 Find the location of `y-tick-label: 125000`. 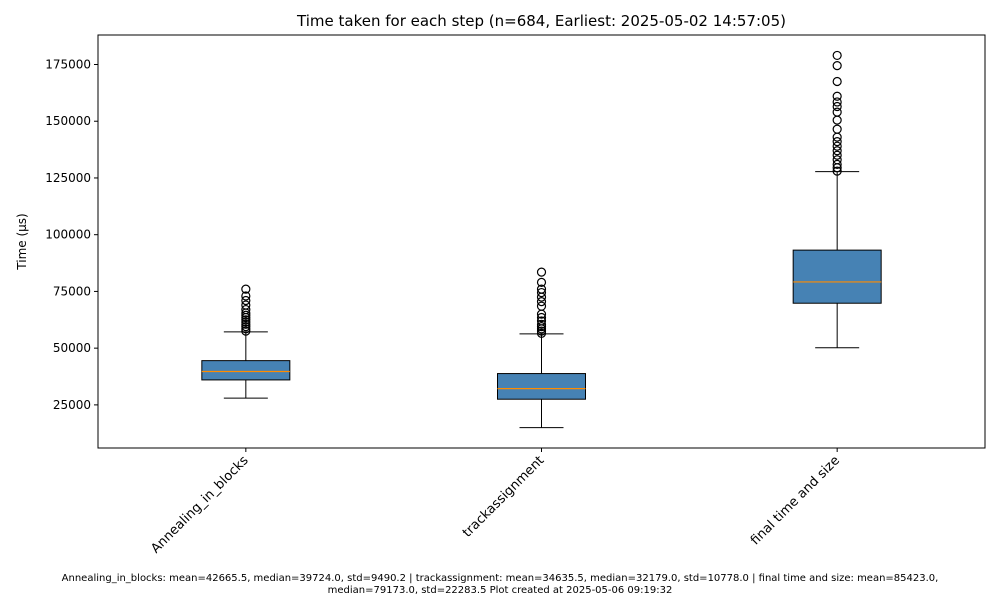

y-tick-label: 125000 is located at coordinates (68, 178).